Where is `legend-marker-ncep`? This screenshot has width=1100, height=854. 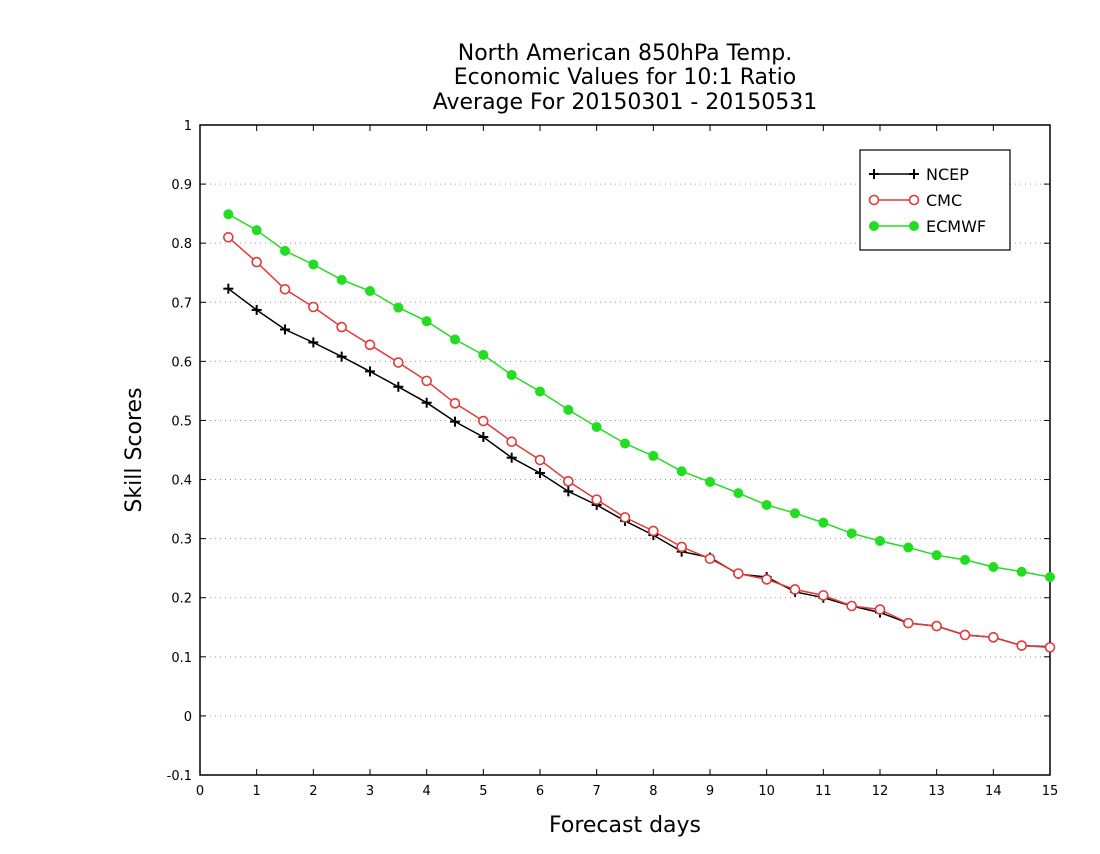 legend-marker-ncep is located at coordinates (874, 174).